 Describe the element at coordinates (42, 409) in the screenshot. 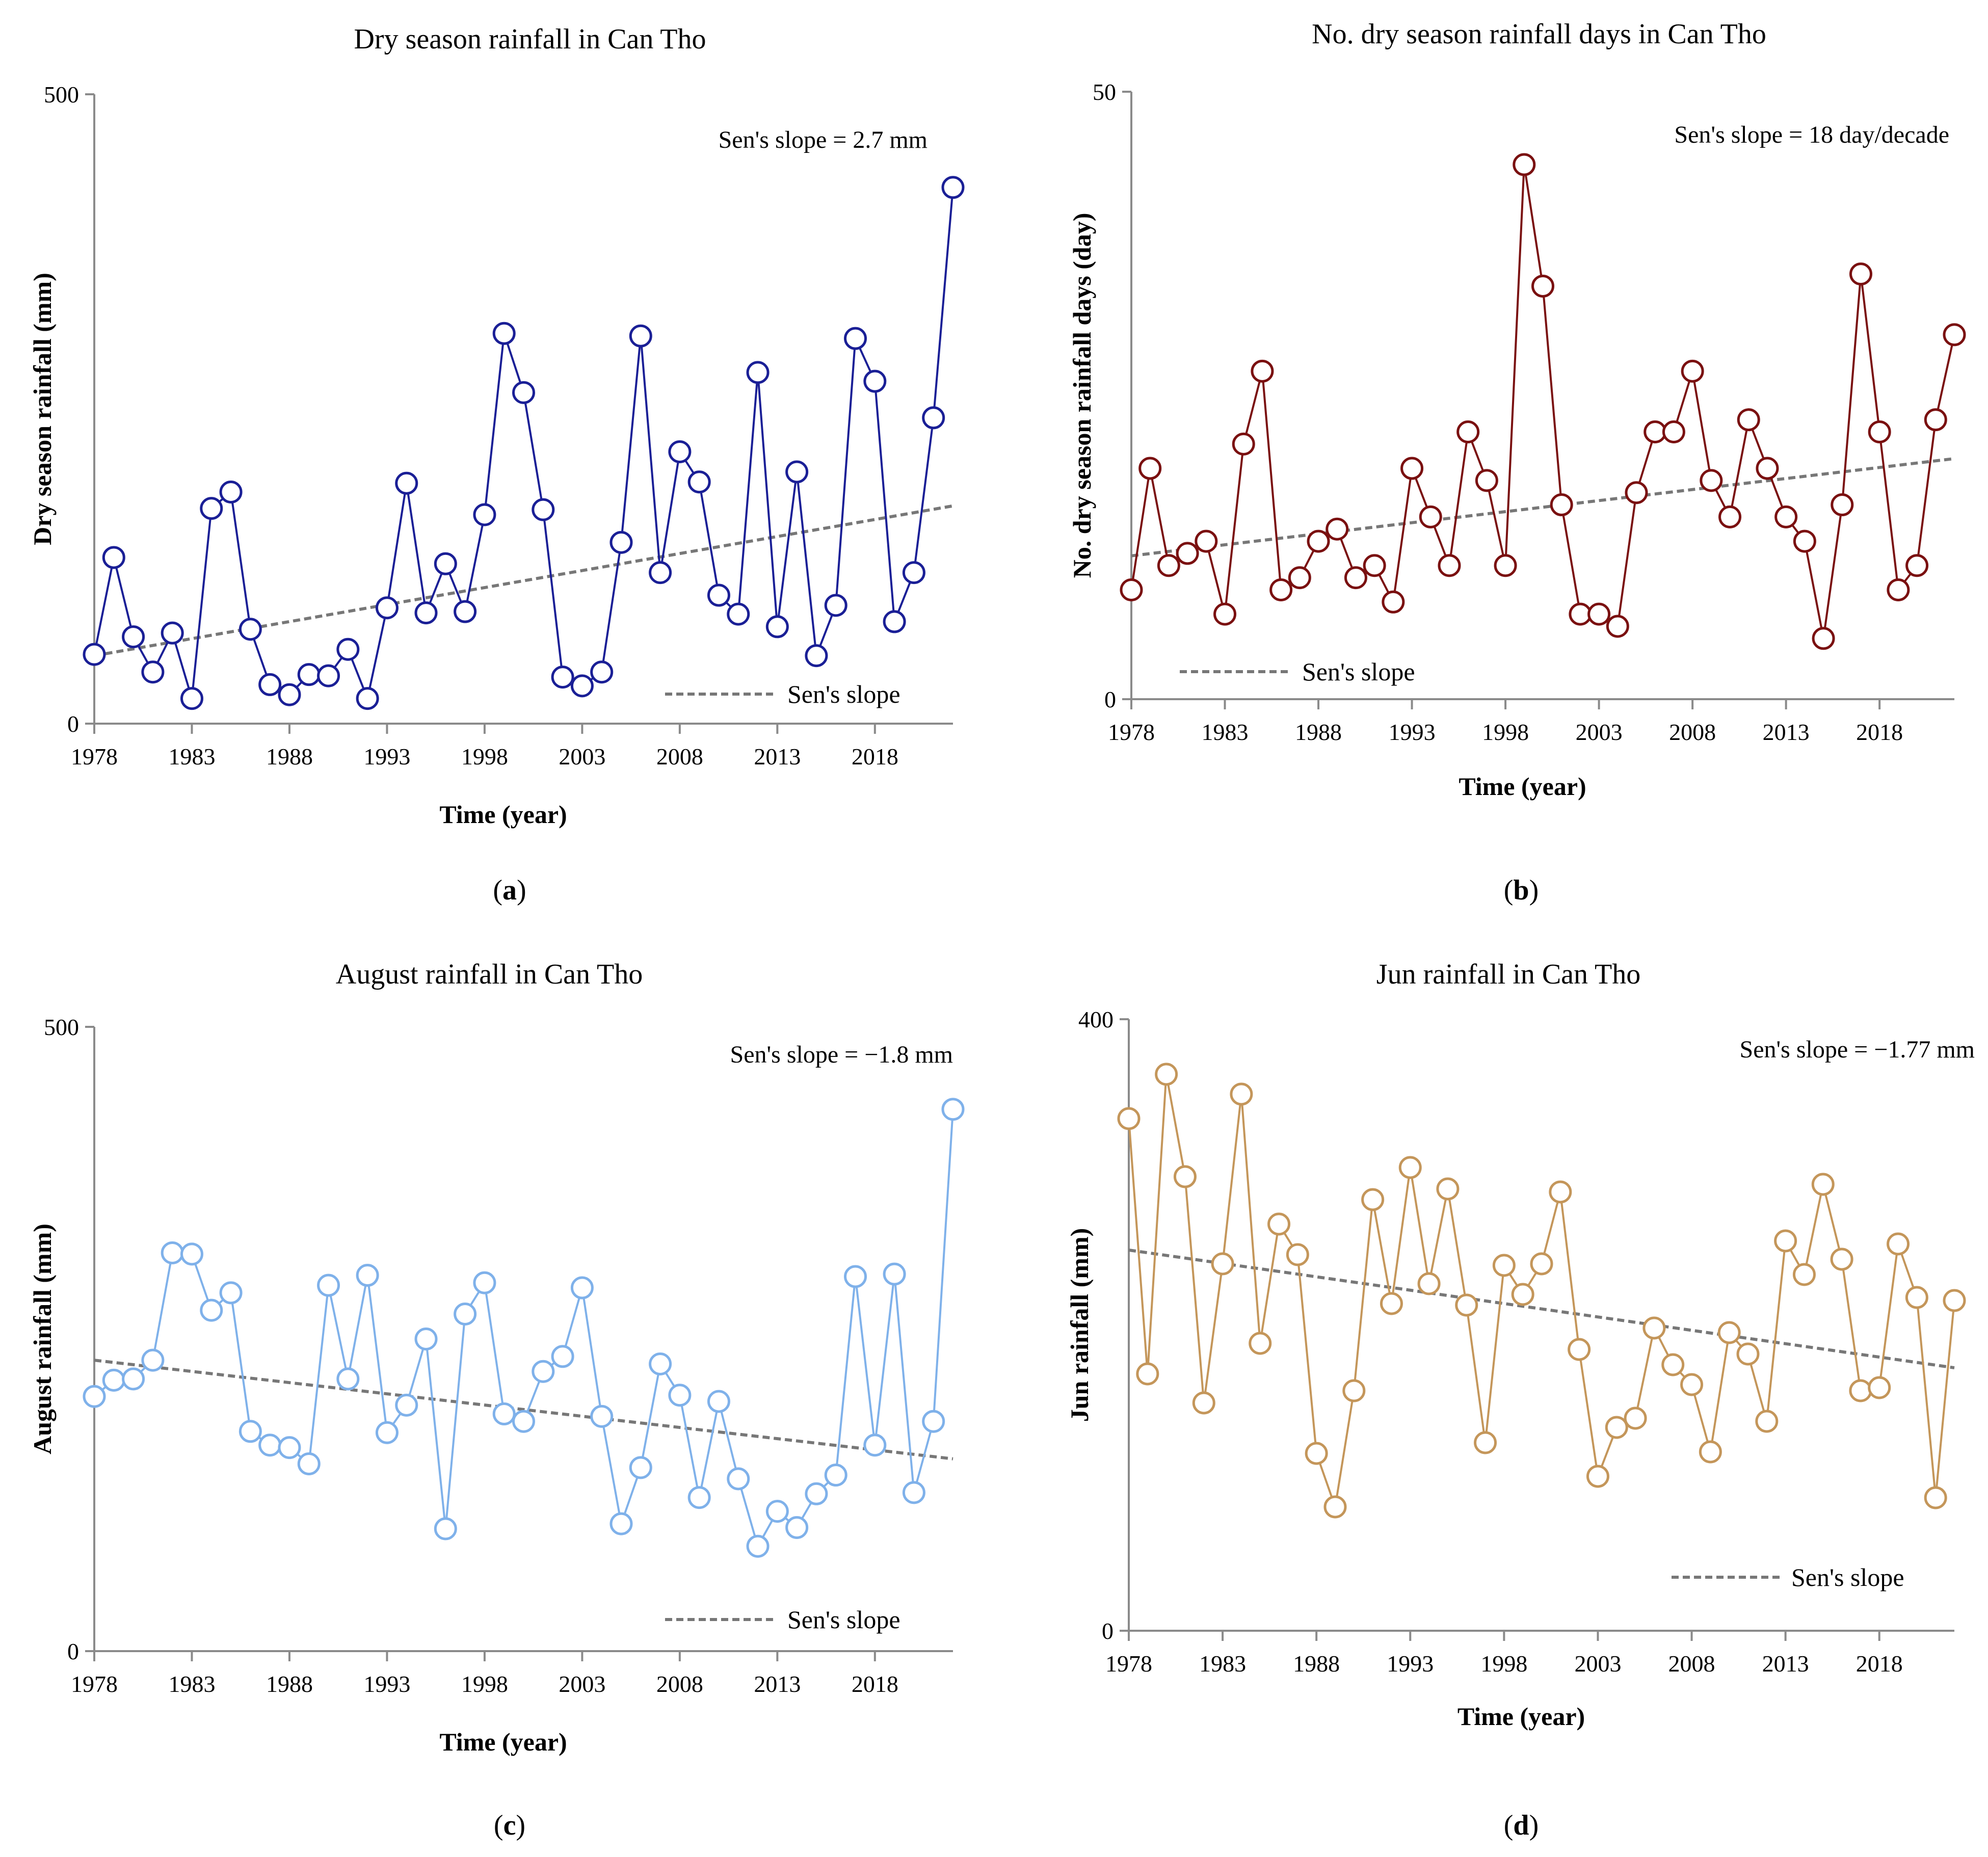

I see `y-axis-label: Dry season rainfall (mm)` at that location.